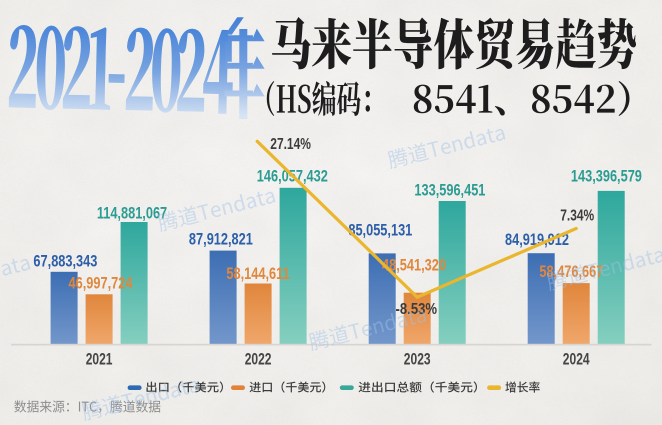 The height and width of the screenshot is (425, 662). I want to click on svg-text: 2024, so click(576, 360).